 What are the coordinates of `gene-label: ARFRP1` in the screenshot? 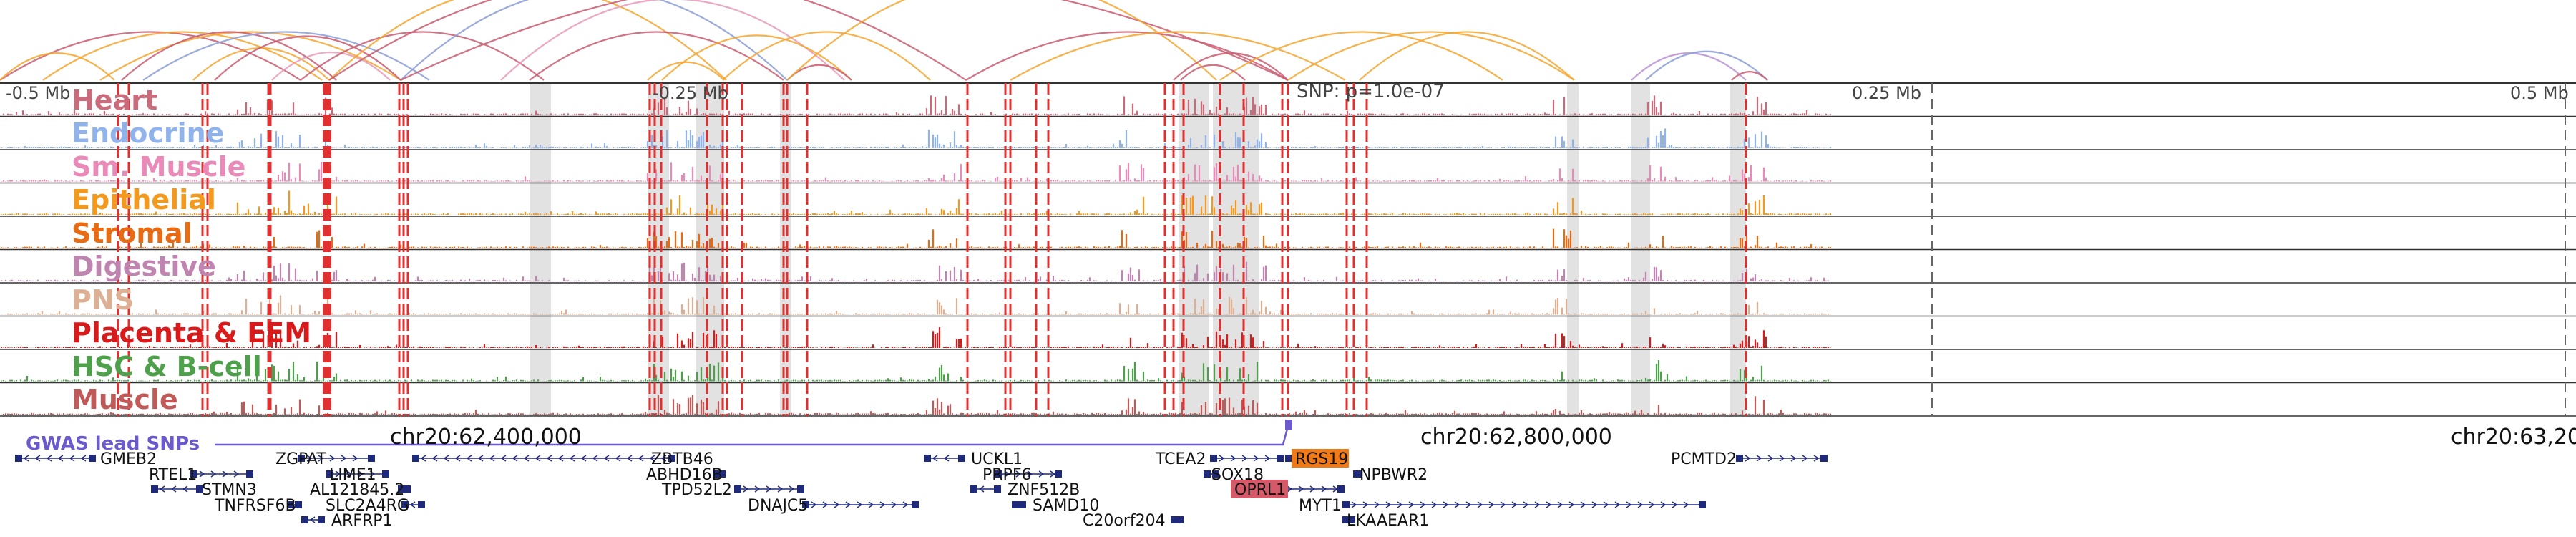 It's located at (362, 521).